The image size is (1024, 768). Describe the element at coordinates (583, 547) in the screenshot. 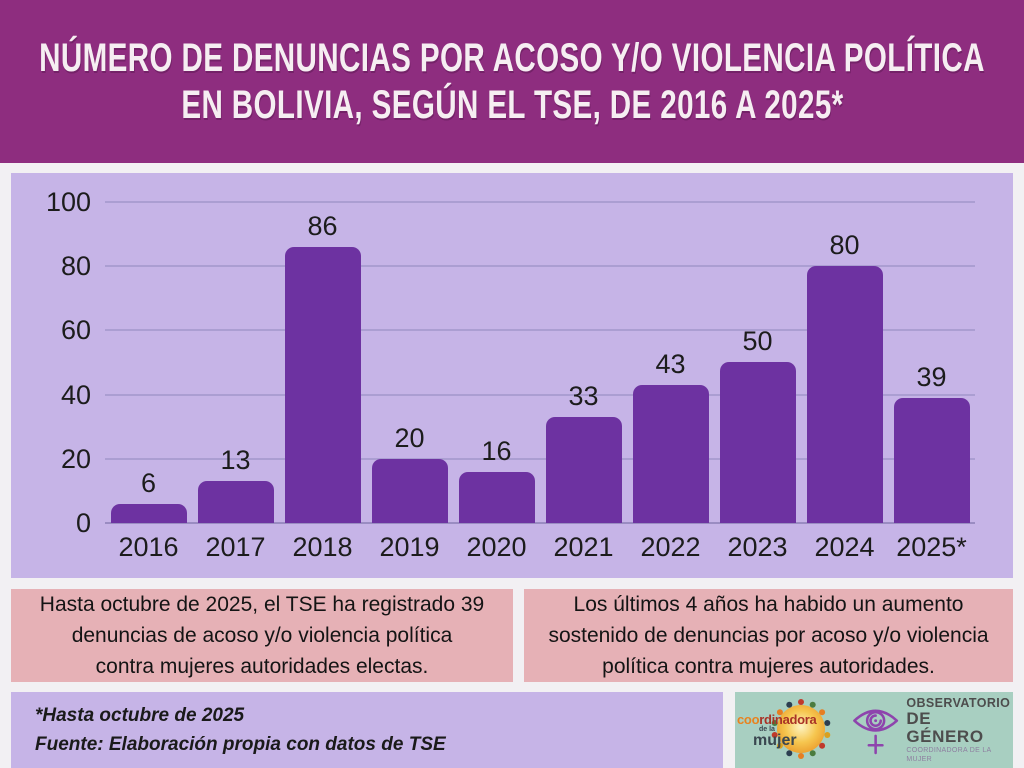

I see `x-tick-label: 2021` at that location.